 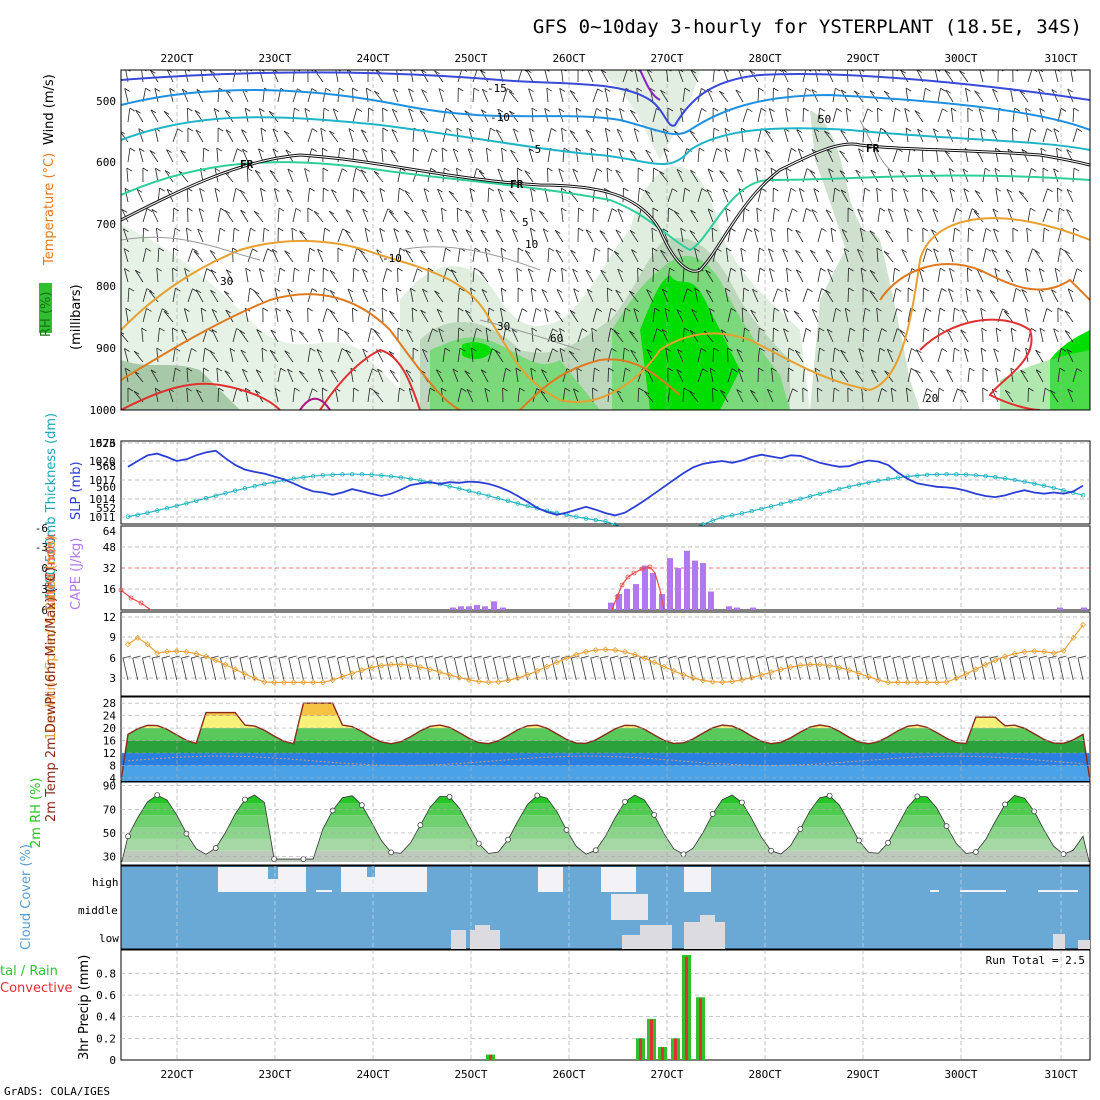 What do you see at coordinates (274, 1074) in the screenshot?
I see `date-label-bottom: 23OCT` at bounding box center [274, 1074].